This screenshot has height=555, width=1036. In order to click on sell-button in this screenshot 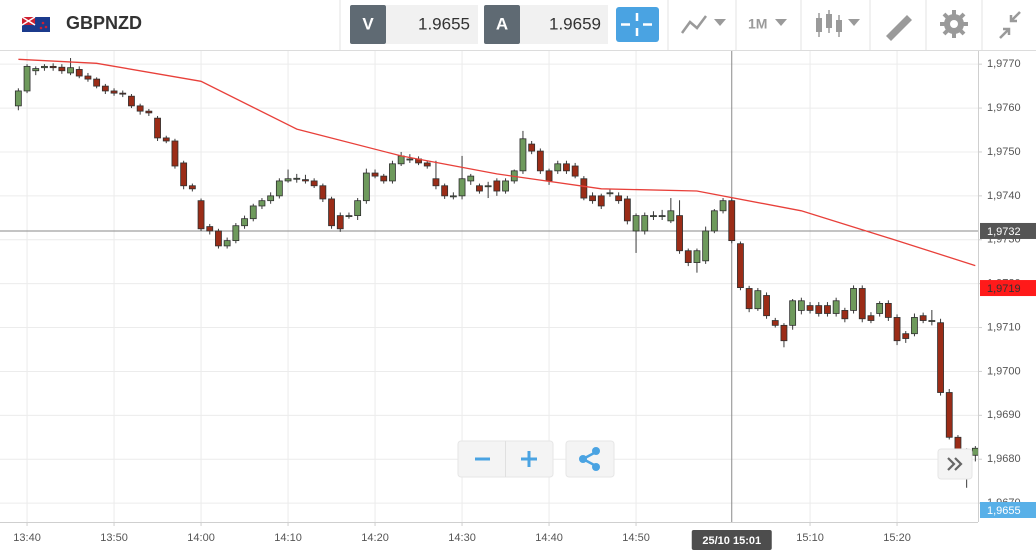, I will do `click(368, 24)`.